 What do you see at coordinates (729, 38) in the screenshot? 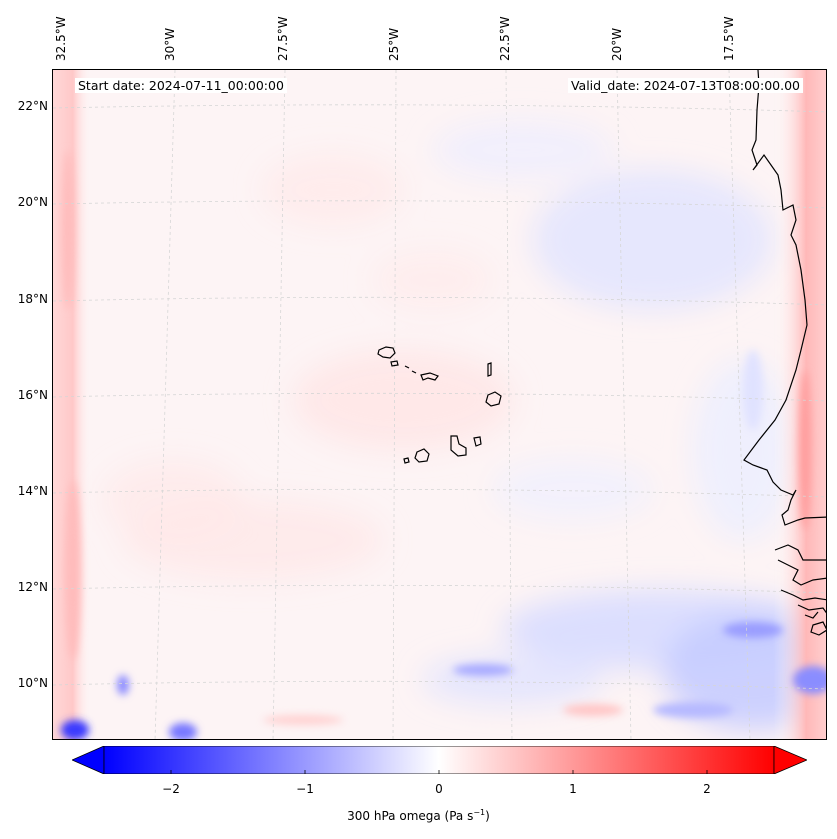
I see `lon-label-17-5w: 17.5°W` at bounding box center [729, 38].